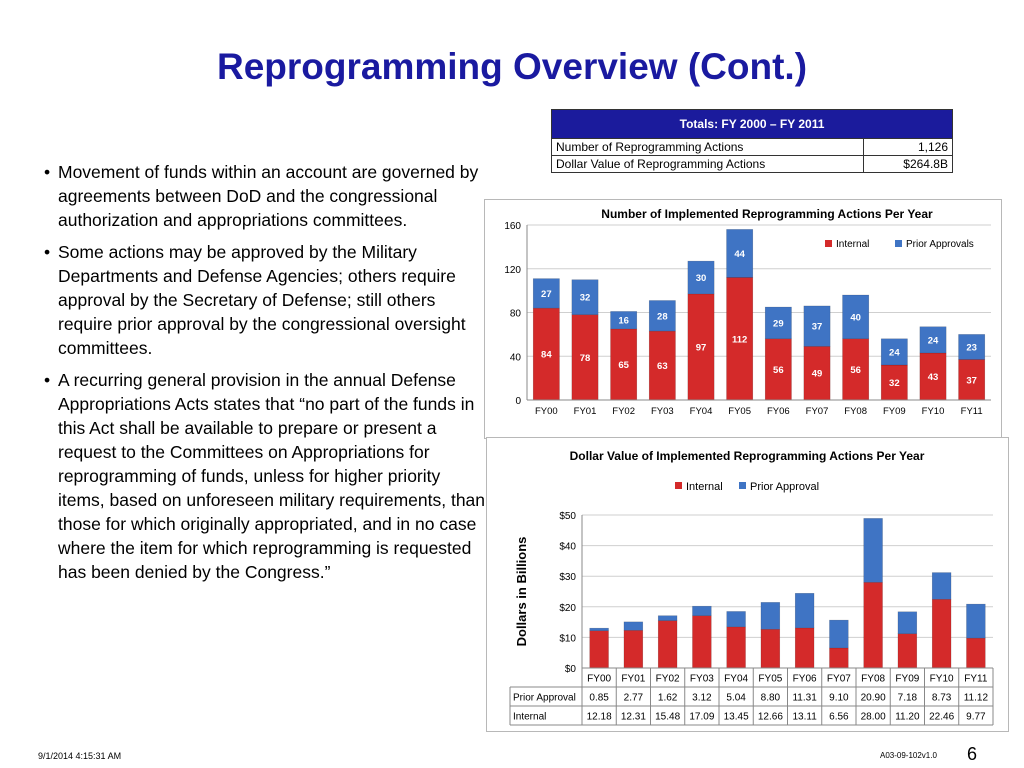 The image size is (1024, 768). I want to click on table-cell: 5.04, so click(736, 698).